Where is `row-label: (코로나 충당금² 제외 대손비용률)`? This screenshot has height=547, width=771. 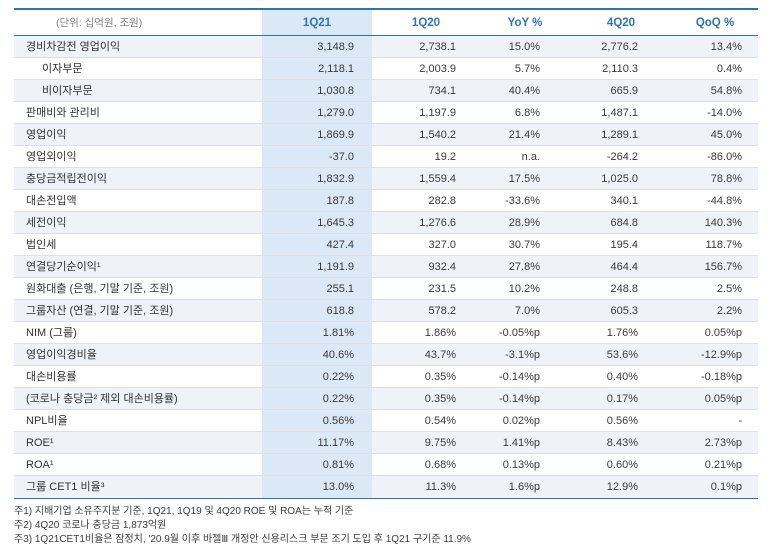
row-label: (코로나 충당금² 제외 대손비용률) is located at coordinates (102, 399).